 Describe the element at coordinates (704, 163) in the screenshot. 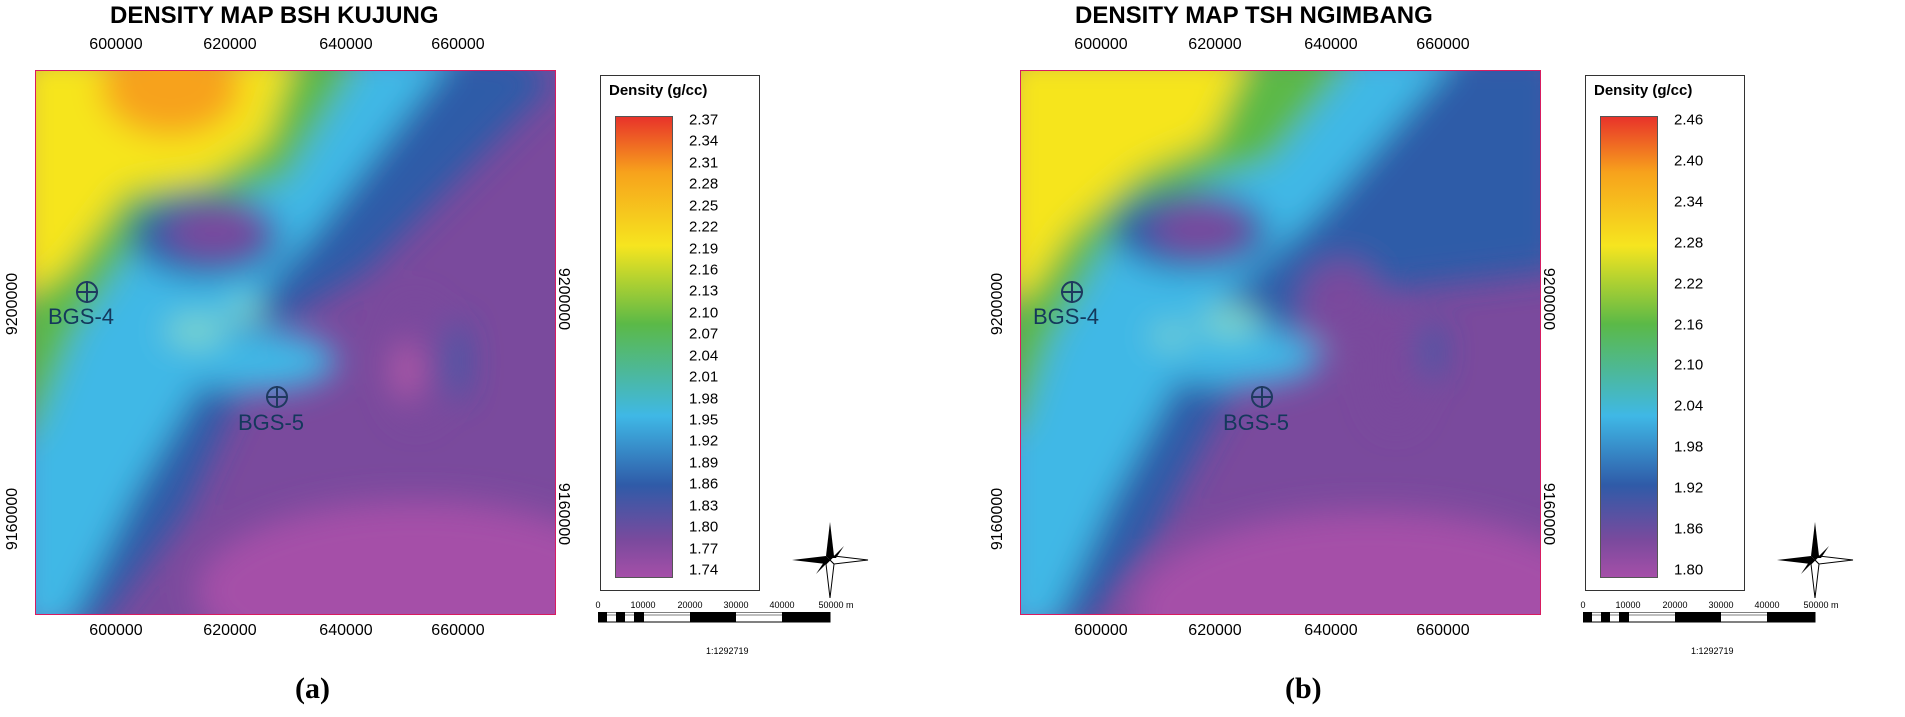

I see `legend-value-label: 2.31` at that location.